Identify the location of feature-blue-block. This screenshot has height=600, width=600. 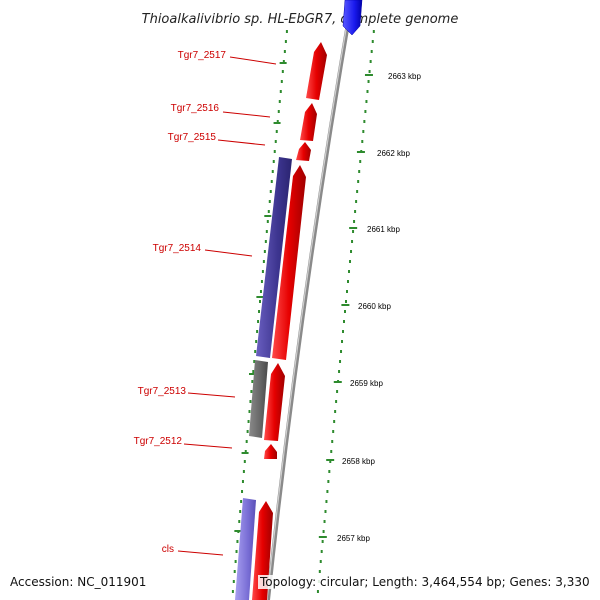
(274, 257).